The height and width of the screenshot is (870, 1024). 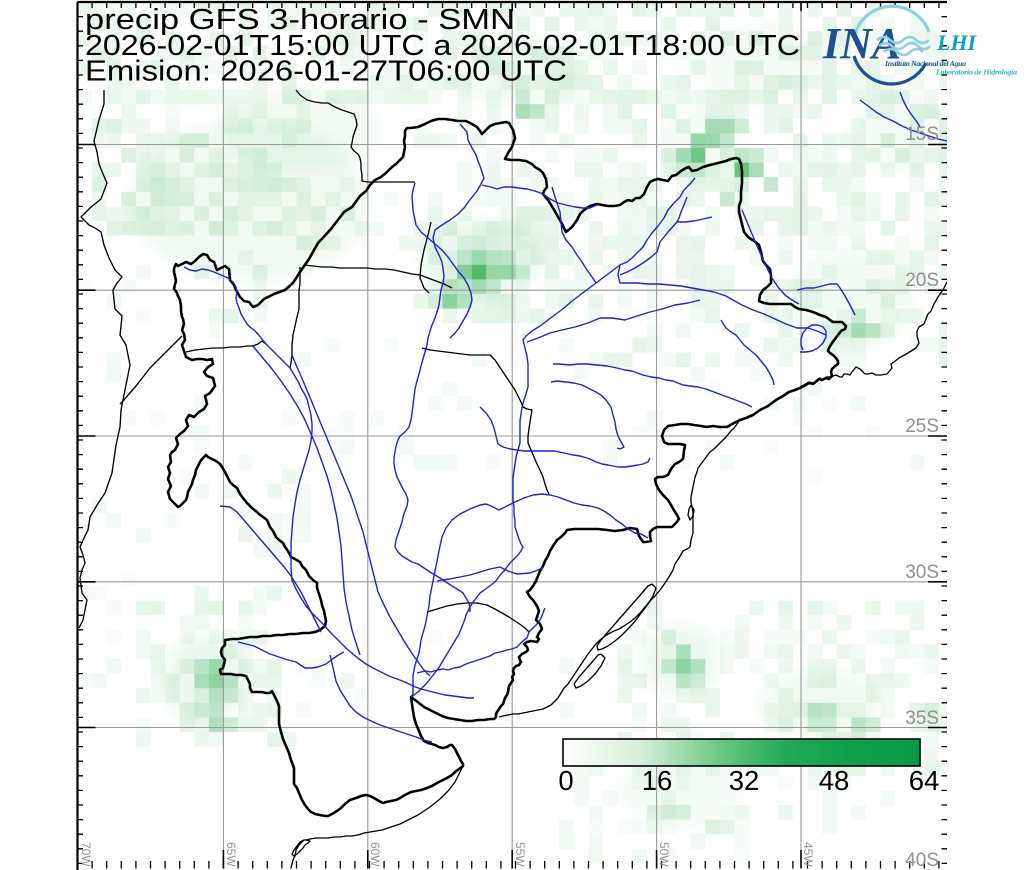 I want to click on svg-text: Laboratorio de Hidrología, so click(x=976, y=72).